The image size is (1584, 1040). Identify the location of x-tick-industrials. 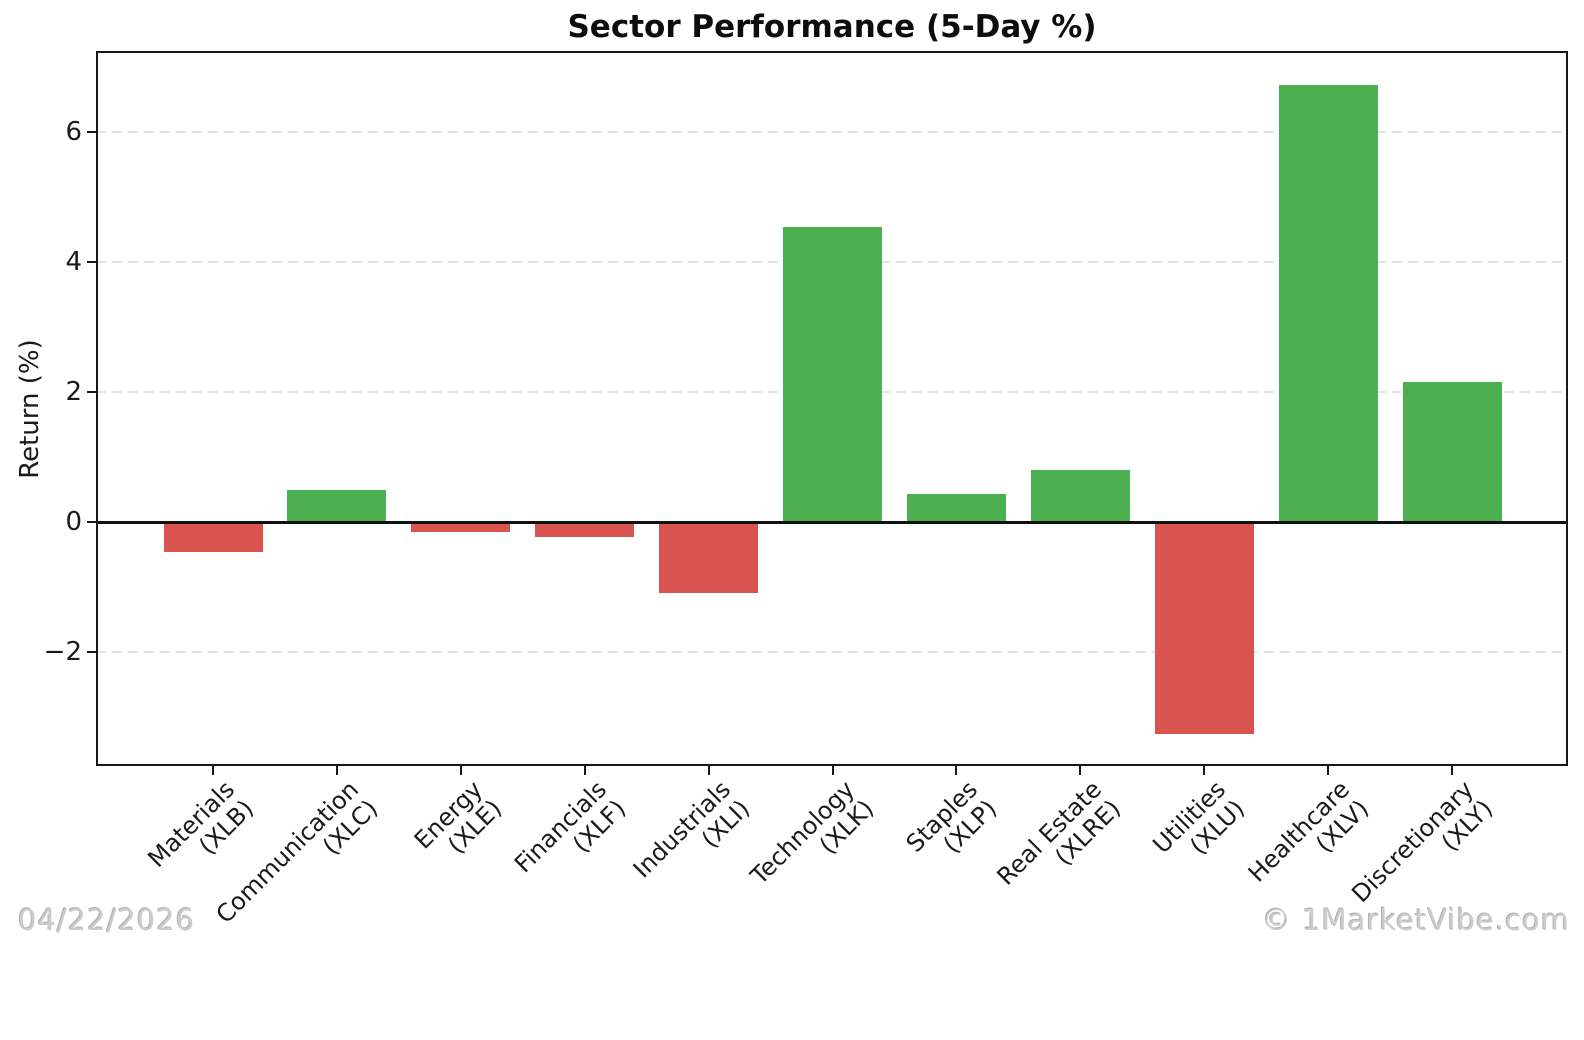
(708, 770).